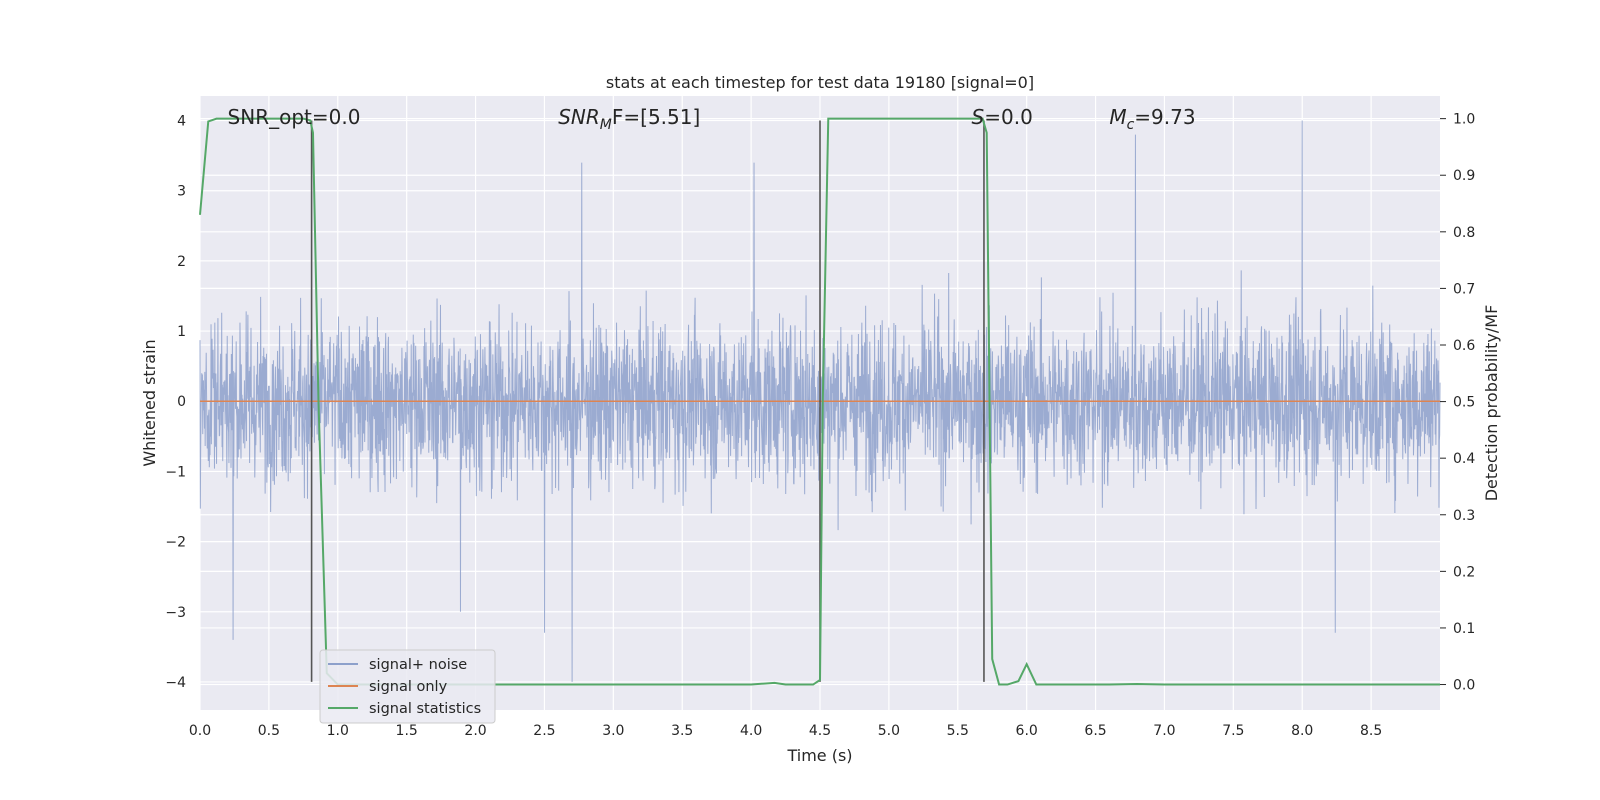 The image size is (1600, 800). What do you see at coordinates (1464, 572) in the screenshot?
I see `y2-tick-label: 0.2` at bounding box center [1464, 572].